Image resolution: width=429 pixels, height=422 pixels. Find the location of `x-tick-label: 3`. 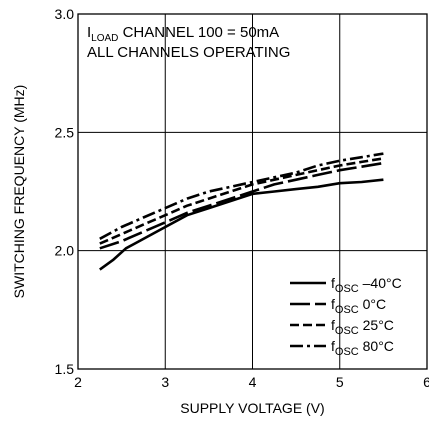

x-tick-label: 3 is located at coordinates (165, 382).